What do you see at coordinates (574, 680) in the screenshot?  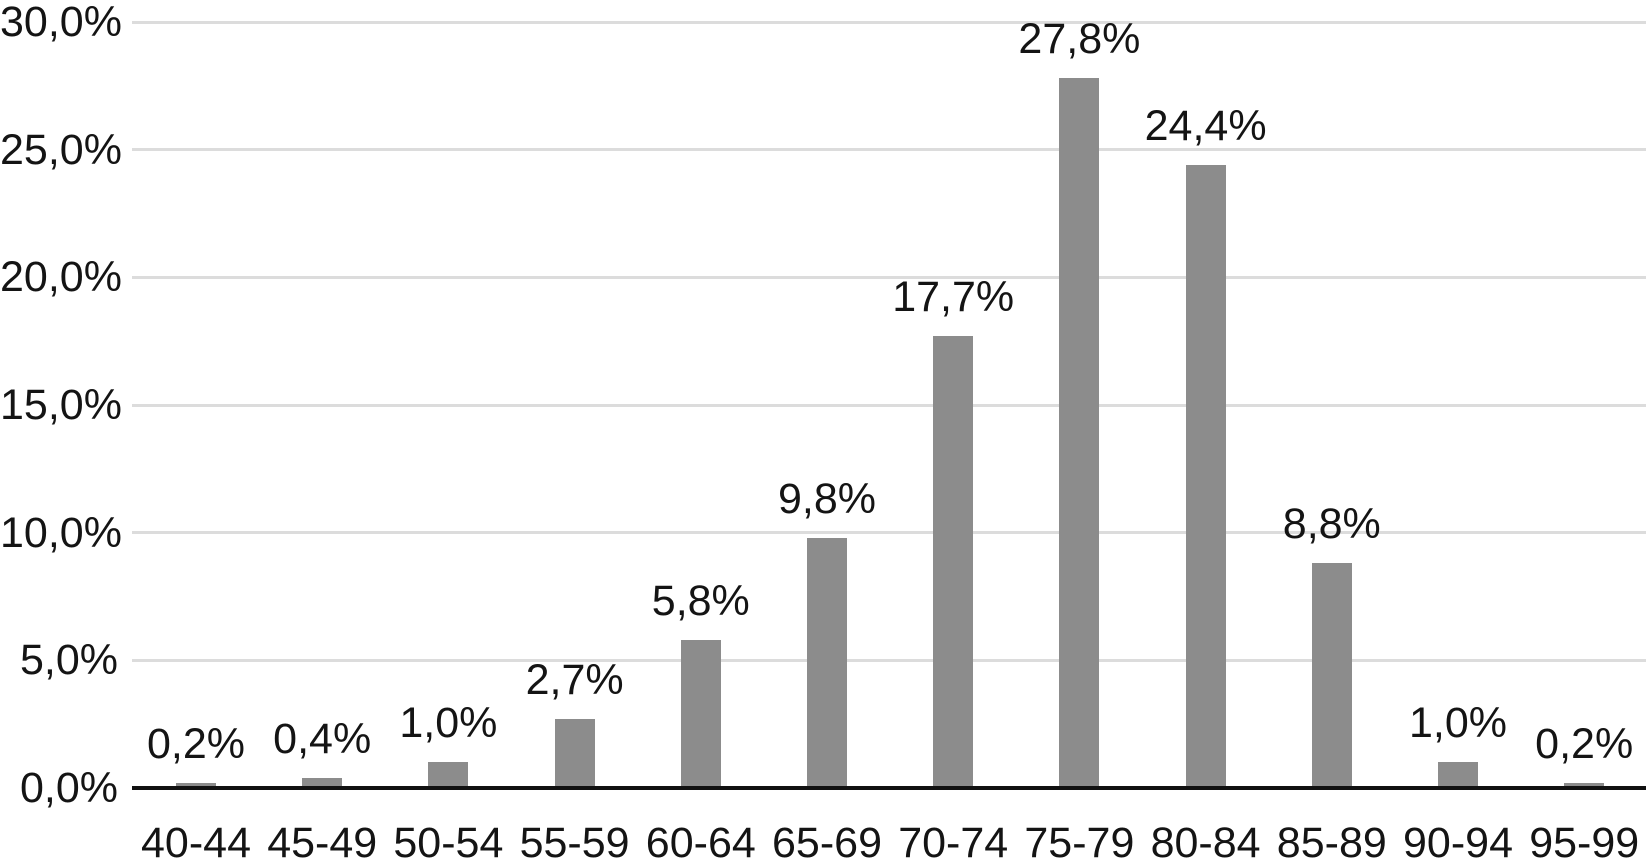 I see `bar-value-label: 2,7%` at bounding box center [574, 680].